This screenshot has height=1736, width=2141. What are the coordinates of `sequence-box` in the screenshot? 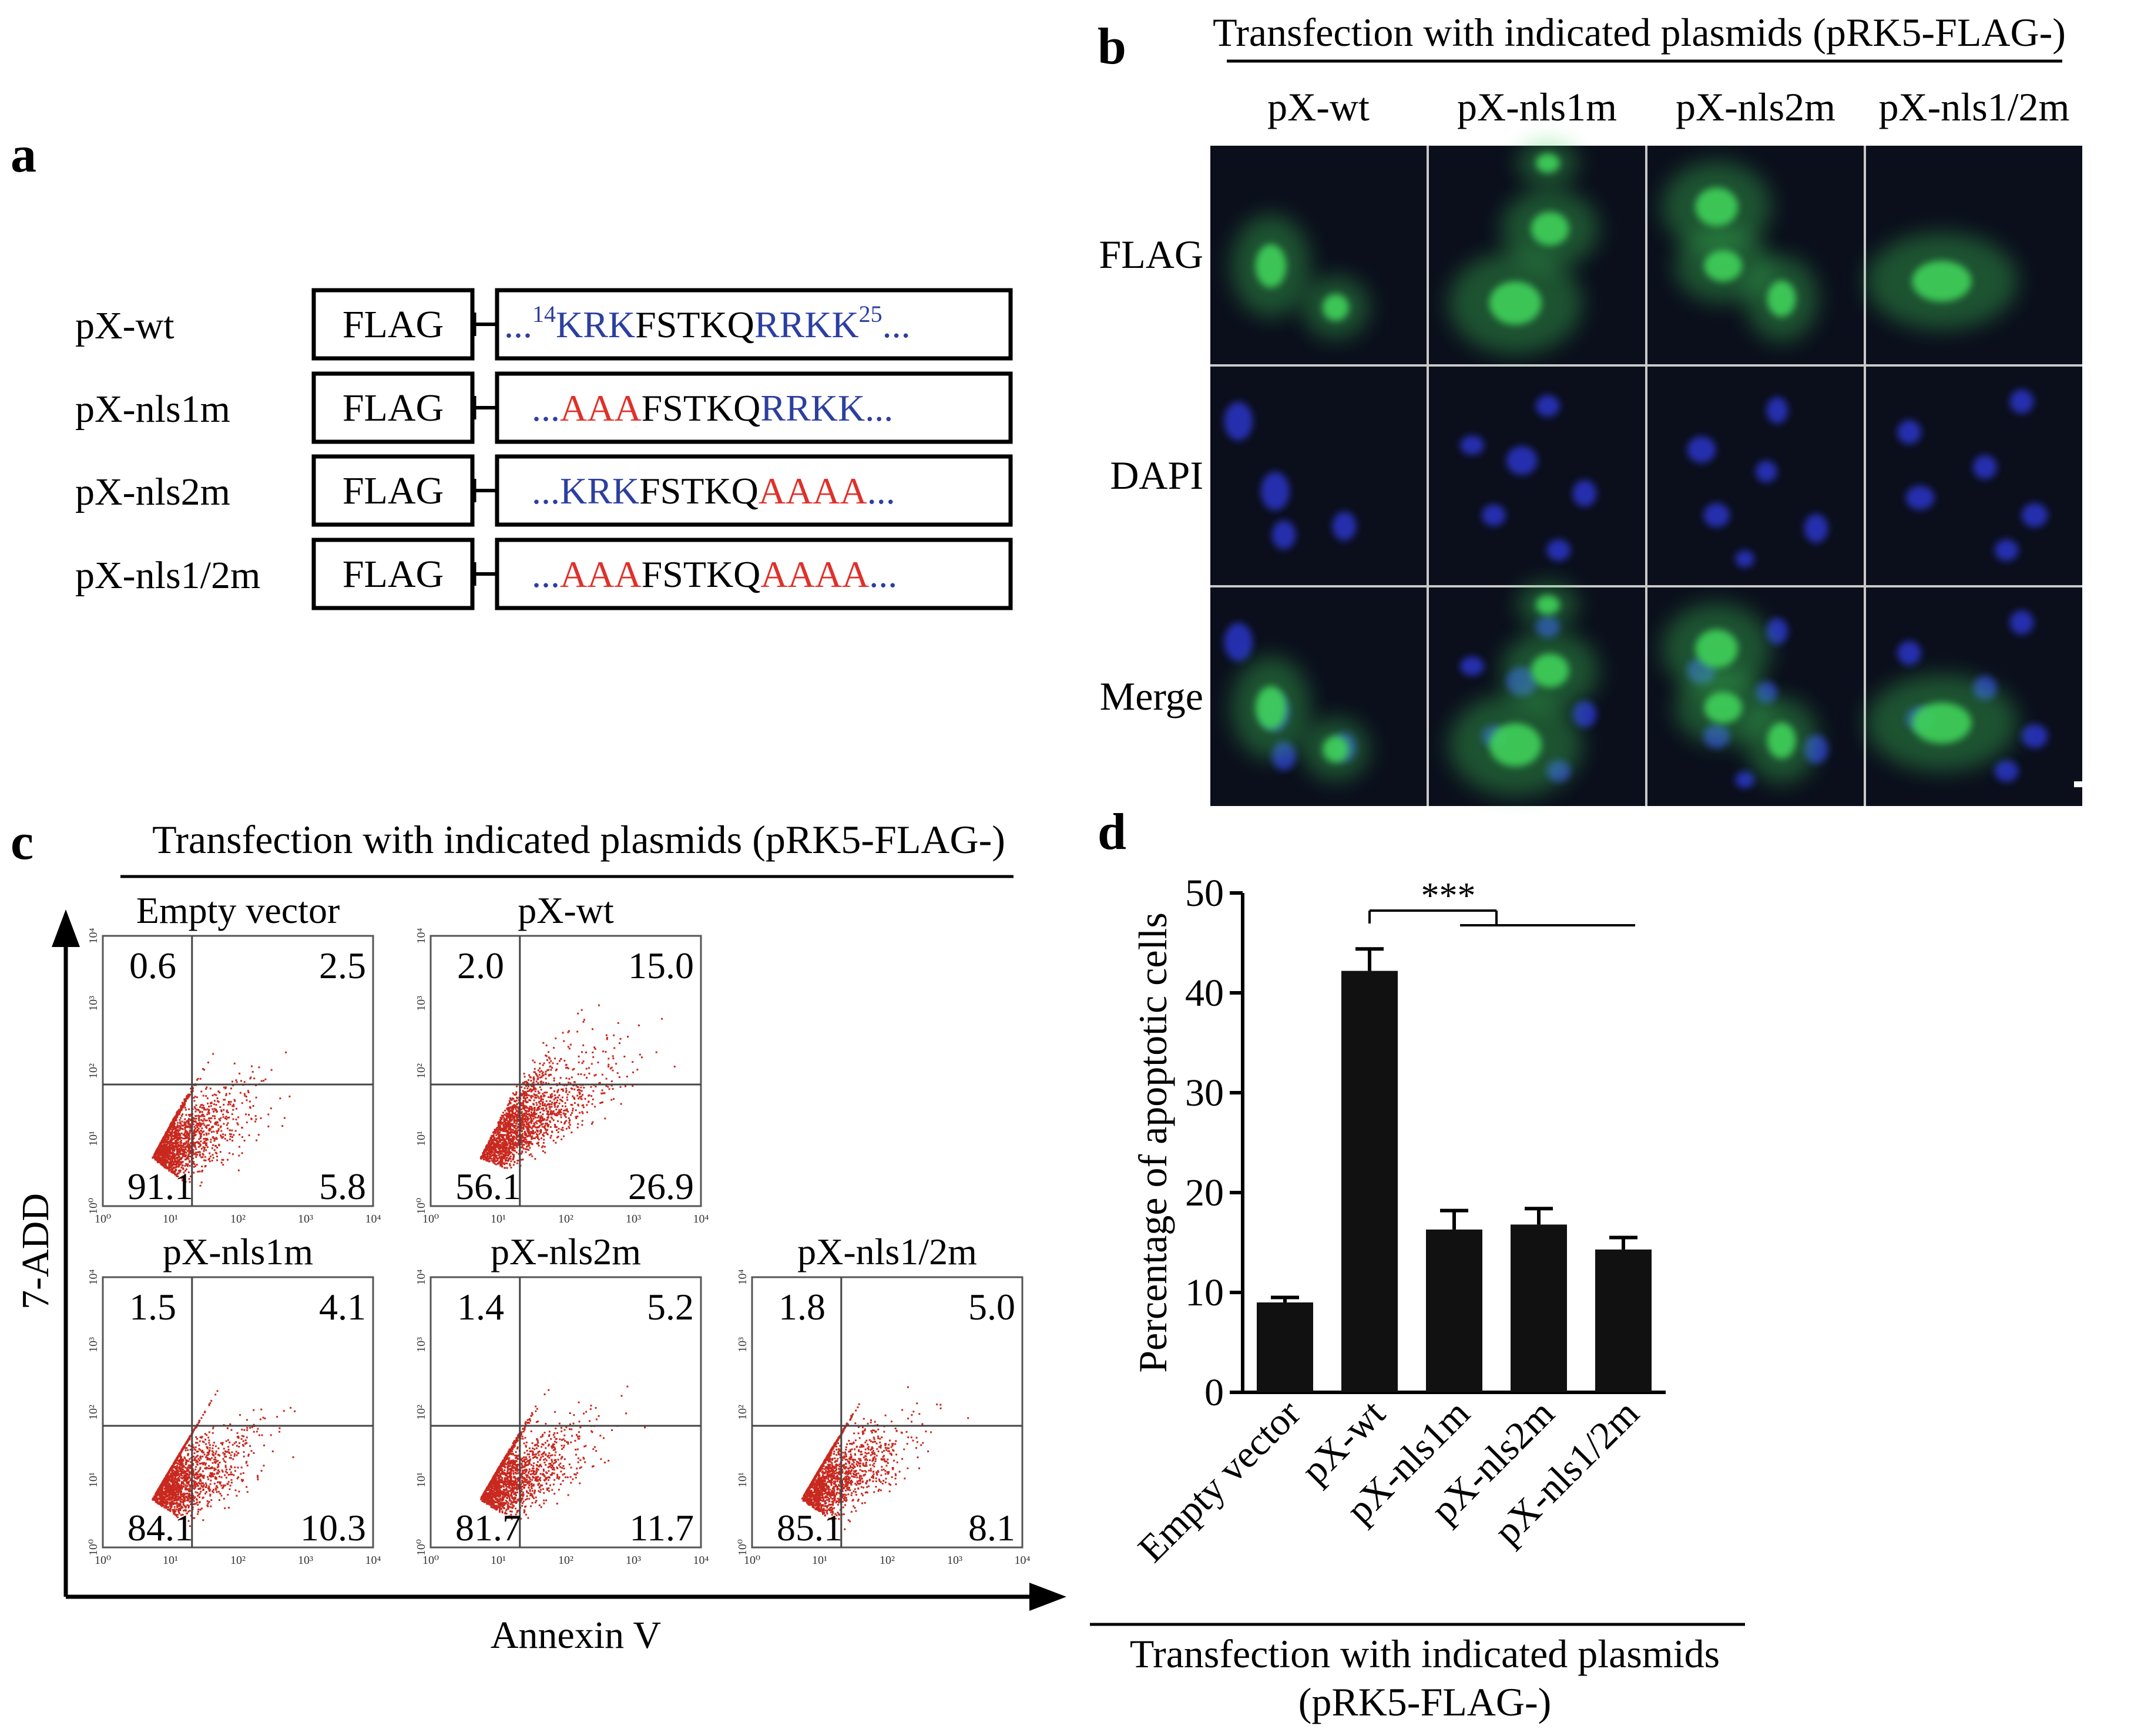 It's located at (754, 407).